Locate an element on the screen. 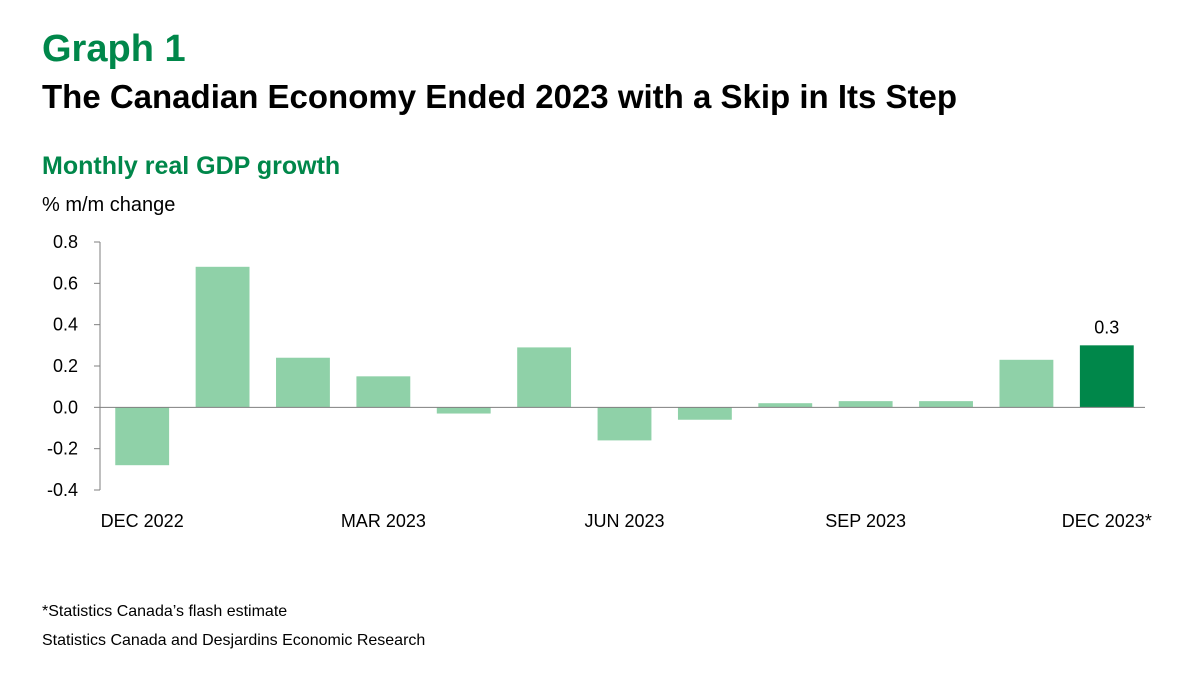  chart-subtitle: Monthly real GDP growth is located at coordinates (191, 166).